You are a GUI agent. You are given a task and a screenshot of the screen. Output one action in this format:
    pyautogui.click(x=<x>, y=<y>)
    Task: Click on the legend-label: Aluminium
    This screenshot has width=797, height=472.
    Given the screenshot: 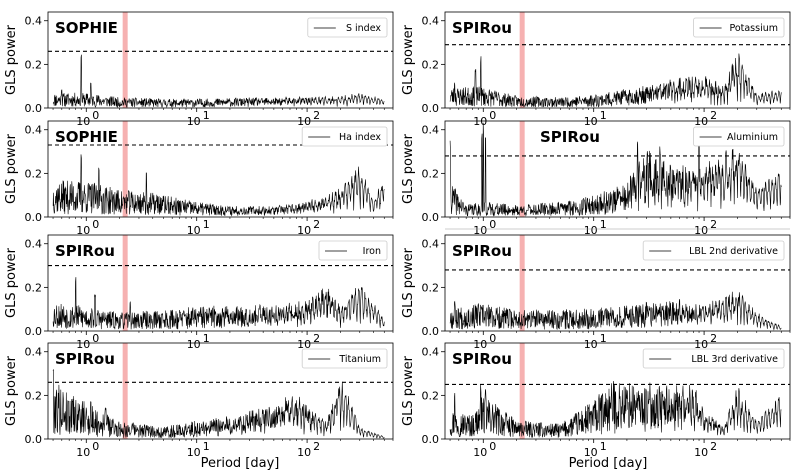 What is the action you would take?
    pyautogui.click(x=752, y=137)
    